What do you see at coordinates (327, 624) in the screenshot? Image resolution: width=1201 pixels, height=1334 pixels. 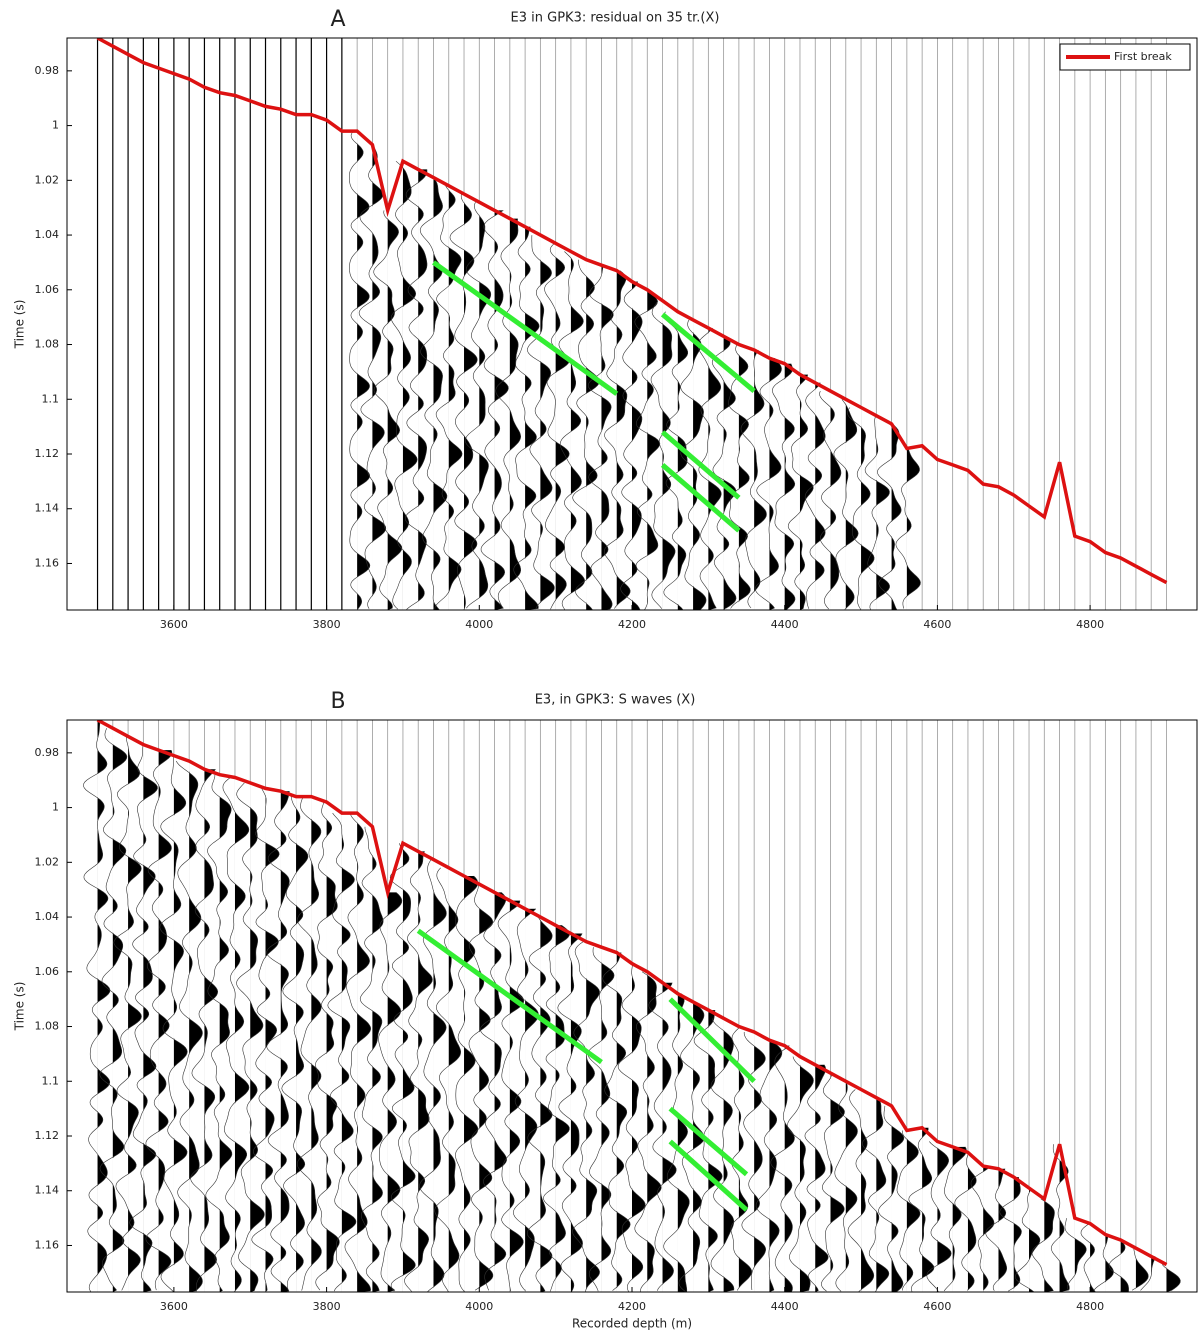 I see `x-tick-label: 3800` at bounding box center [327, 624].